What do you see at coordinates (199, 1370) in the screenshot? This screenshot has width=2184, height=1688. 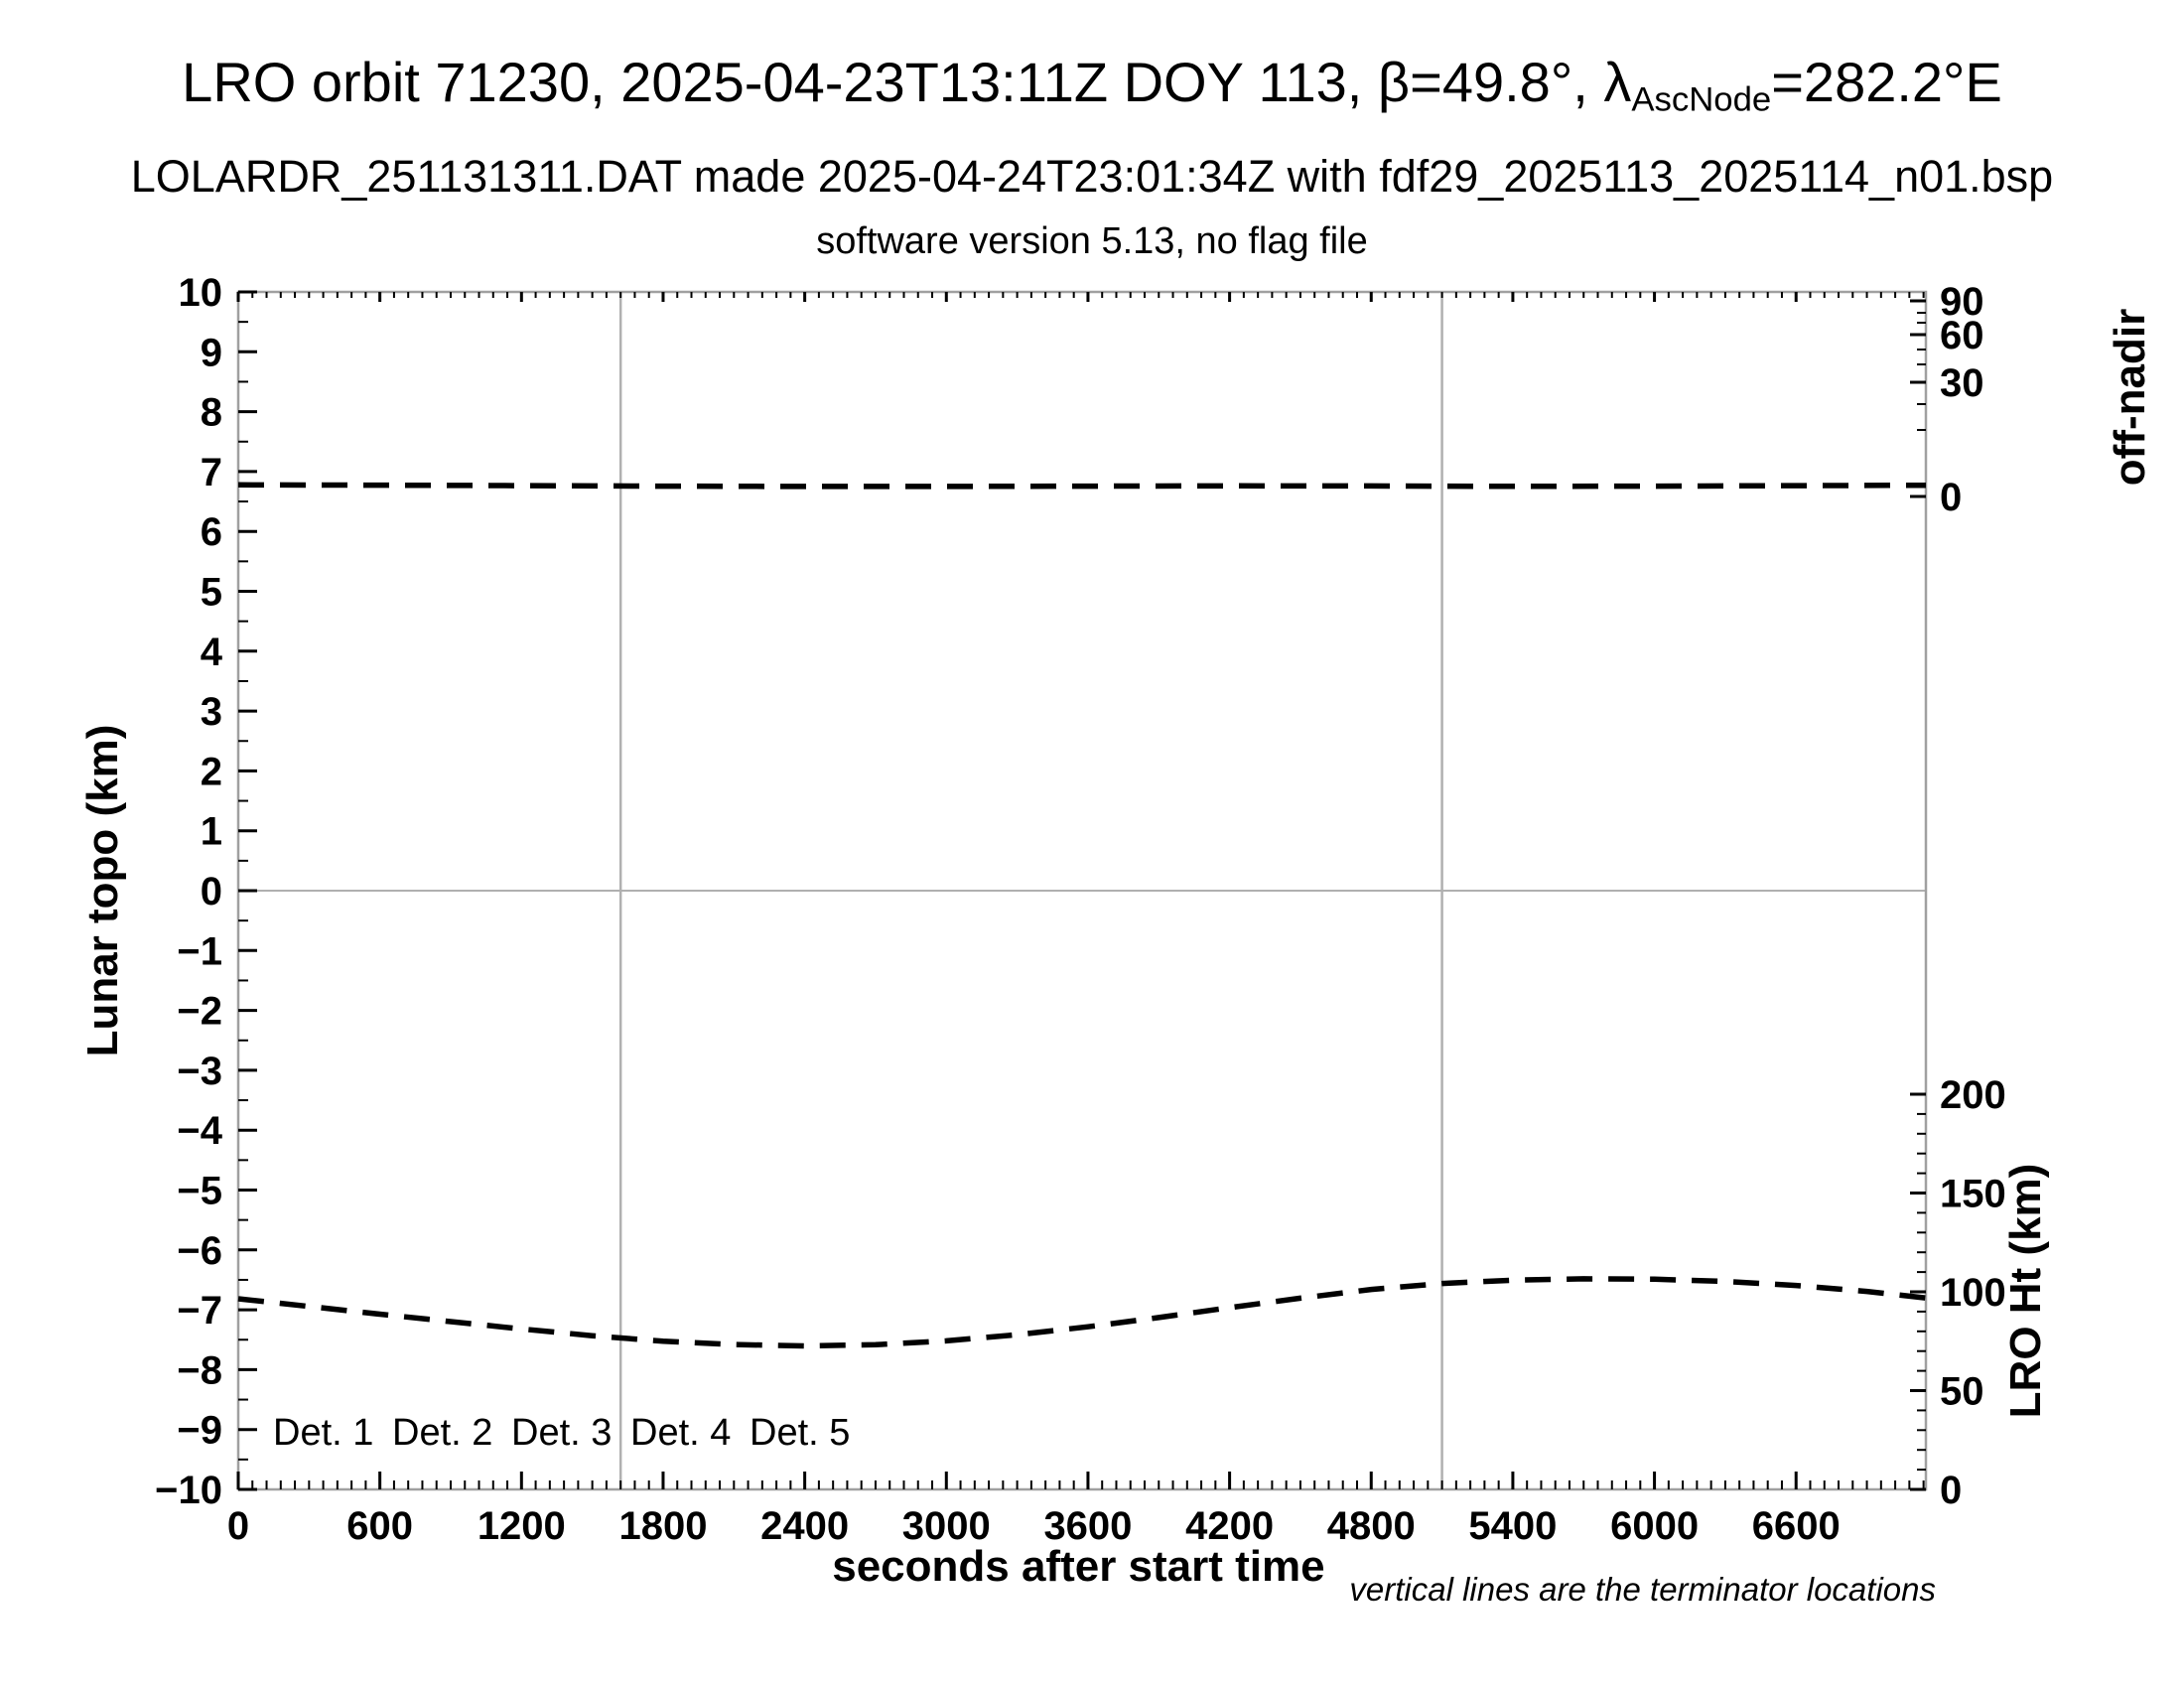 I see `y-left-tick-label: −8` at bounding box center [199, 1370].